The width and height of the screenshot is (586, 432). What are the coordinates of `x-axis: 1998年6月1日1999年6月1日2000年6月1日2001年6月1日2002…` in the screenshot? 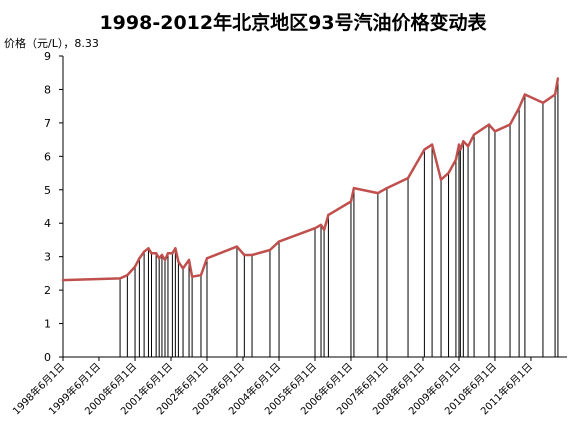 It's located at (288, 386).